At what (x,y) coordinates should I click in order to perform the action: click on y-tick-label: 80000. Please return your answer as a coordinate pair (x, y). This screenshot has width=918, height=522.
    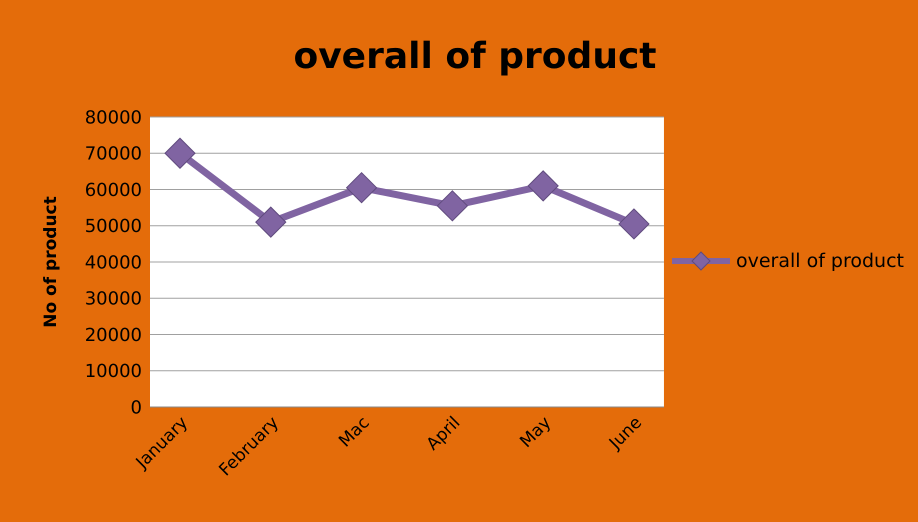
    Looking at the image, I should click on (113, 117).